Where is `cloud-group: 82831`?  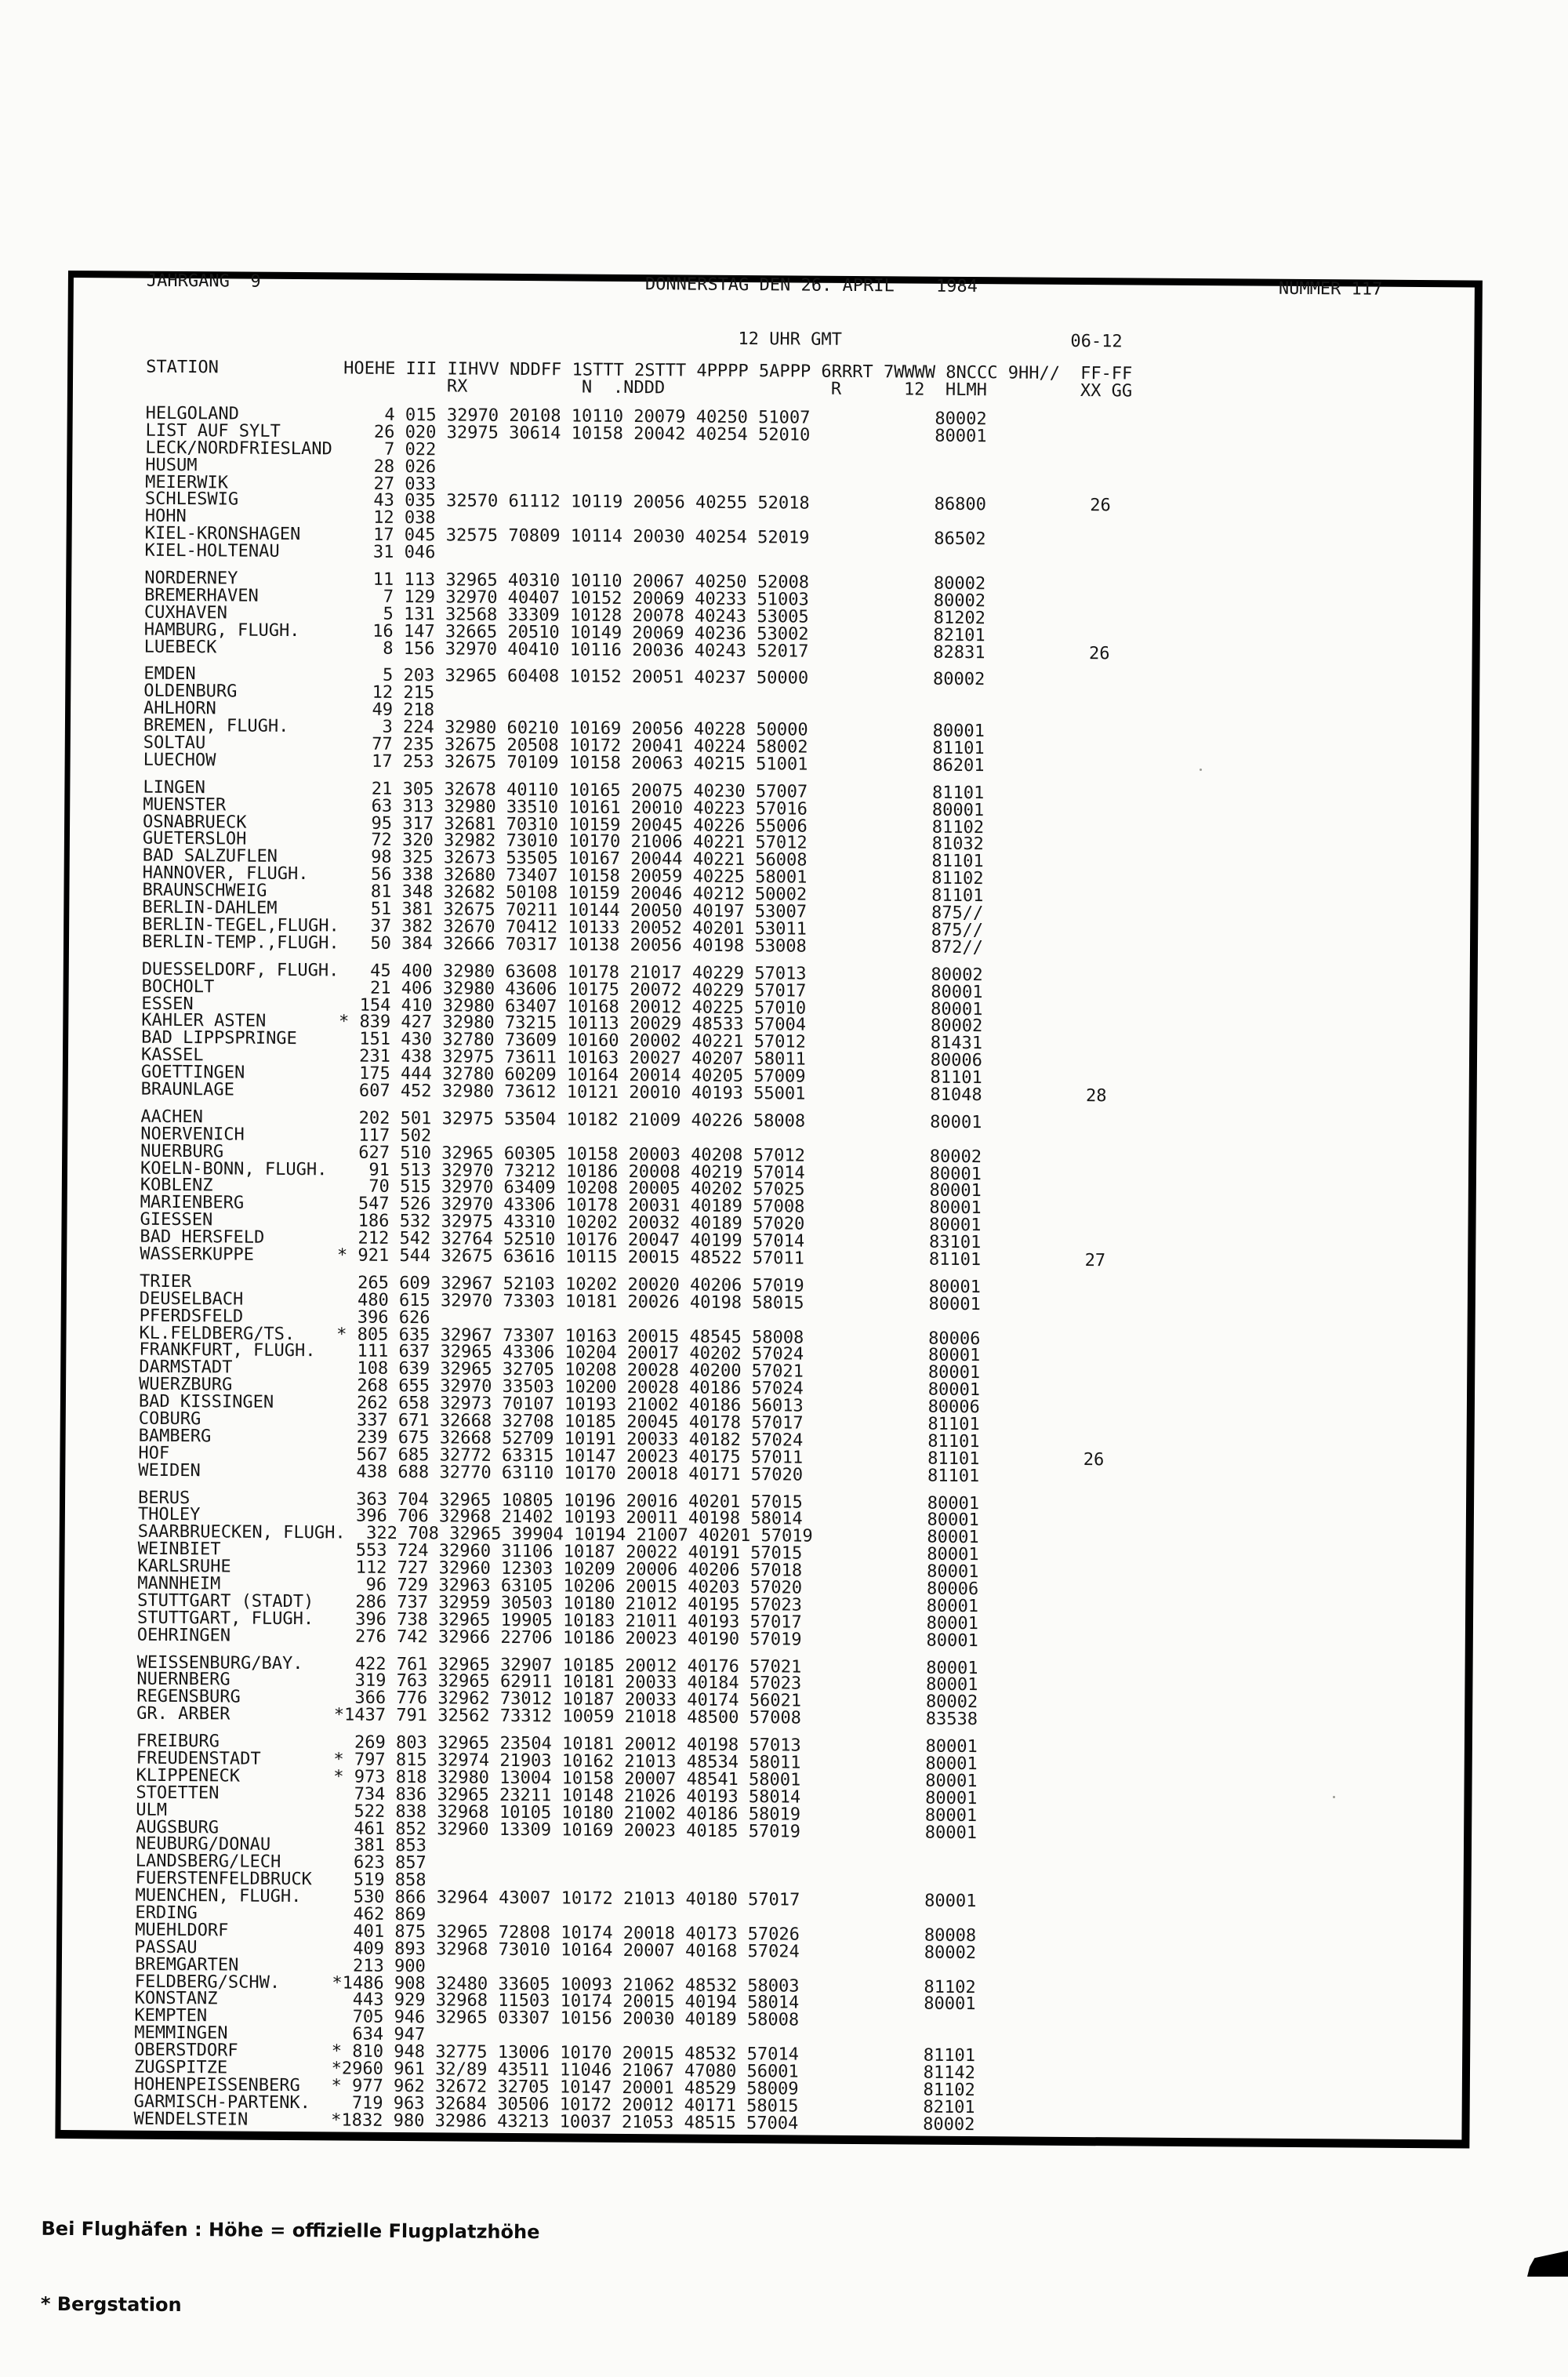 cloud-group: 82831 is located at coordinates (959, 652).